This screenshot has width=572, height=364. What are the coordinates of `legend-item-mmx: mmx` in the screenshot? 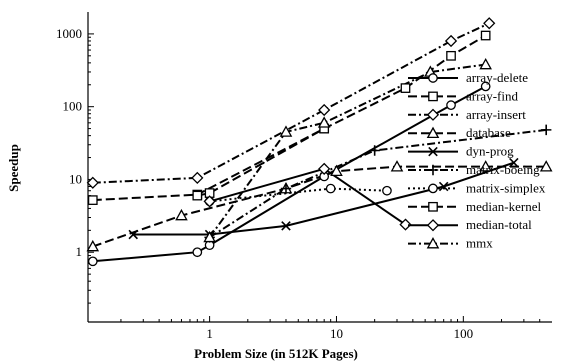 It's located at (450, 243).